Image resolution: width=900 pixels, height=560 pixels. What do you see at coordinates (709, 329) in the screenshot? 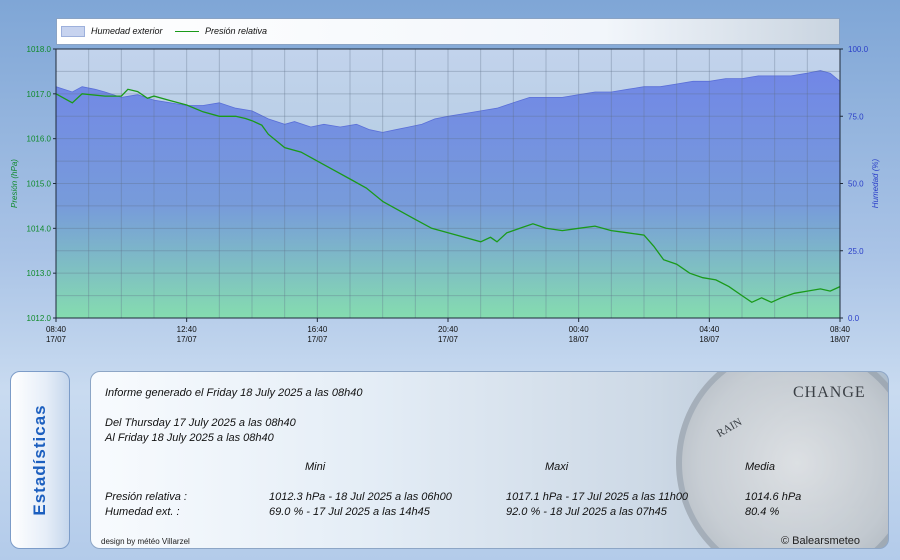
I see `x-tick-label-time: 04:40` at bounding box center [709, 329].